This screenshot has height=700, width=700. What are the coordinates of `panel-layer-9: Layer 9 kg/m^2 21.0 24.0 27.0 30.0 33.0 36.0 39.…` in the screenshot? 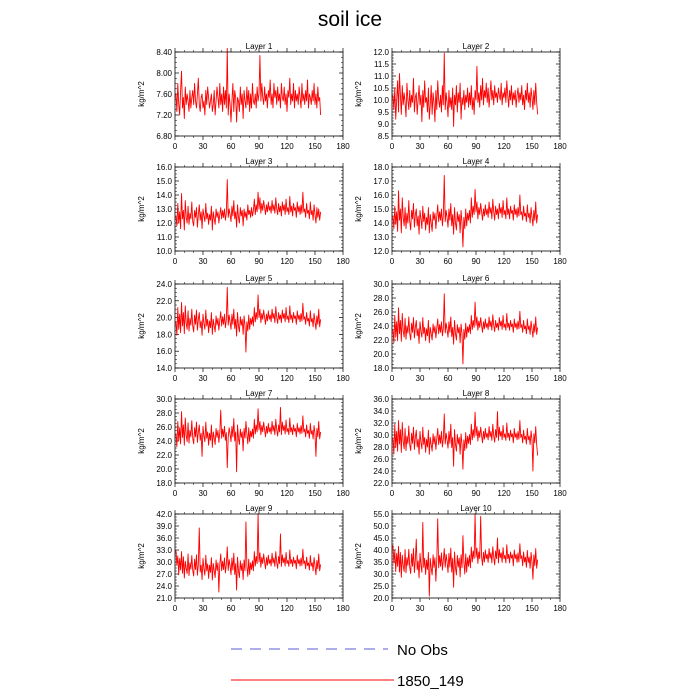 It's located at (243, 558).